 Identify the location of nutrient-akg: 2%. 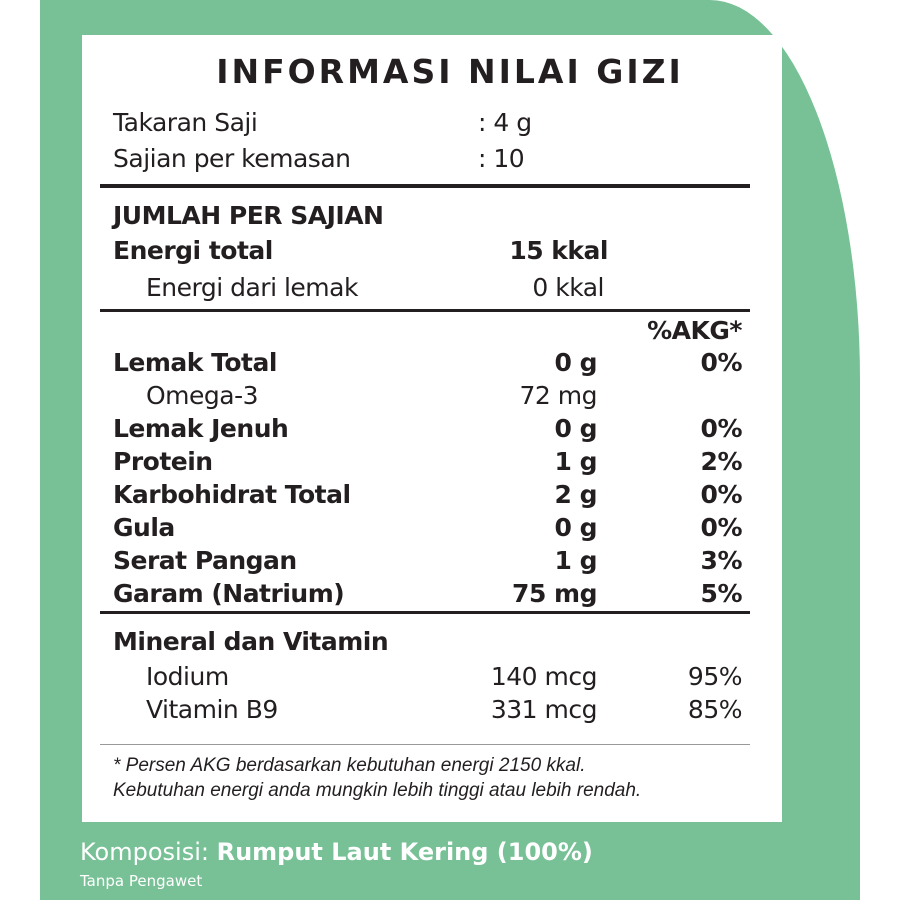
(721, 461).